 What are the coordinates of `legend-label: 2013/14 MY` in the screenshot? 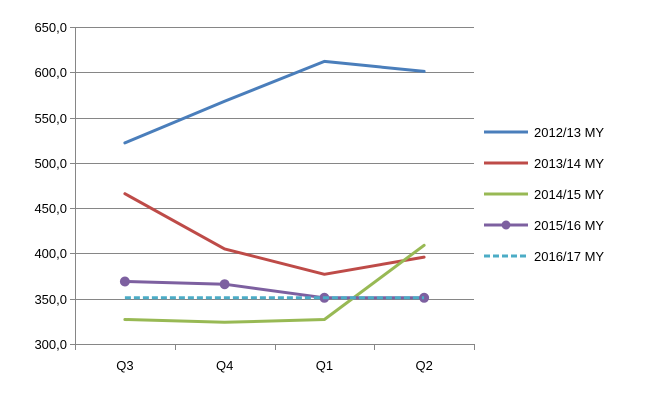 It's located at (569, 163).